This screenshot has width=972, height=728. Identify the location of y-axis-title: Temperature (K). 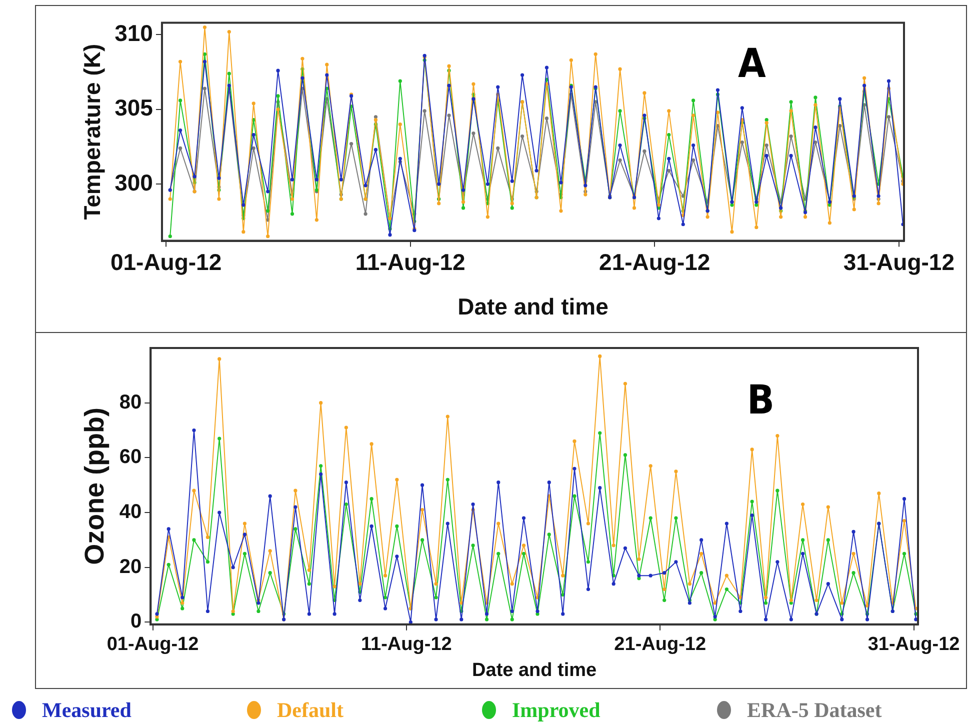
(92, 132).